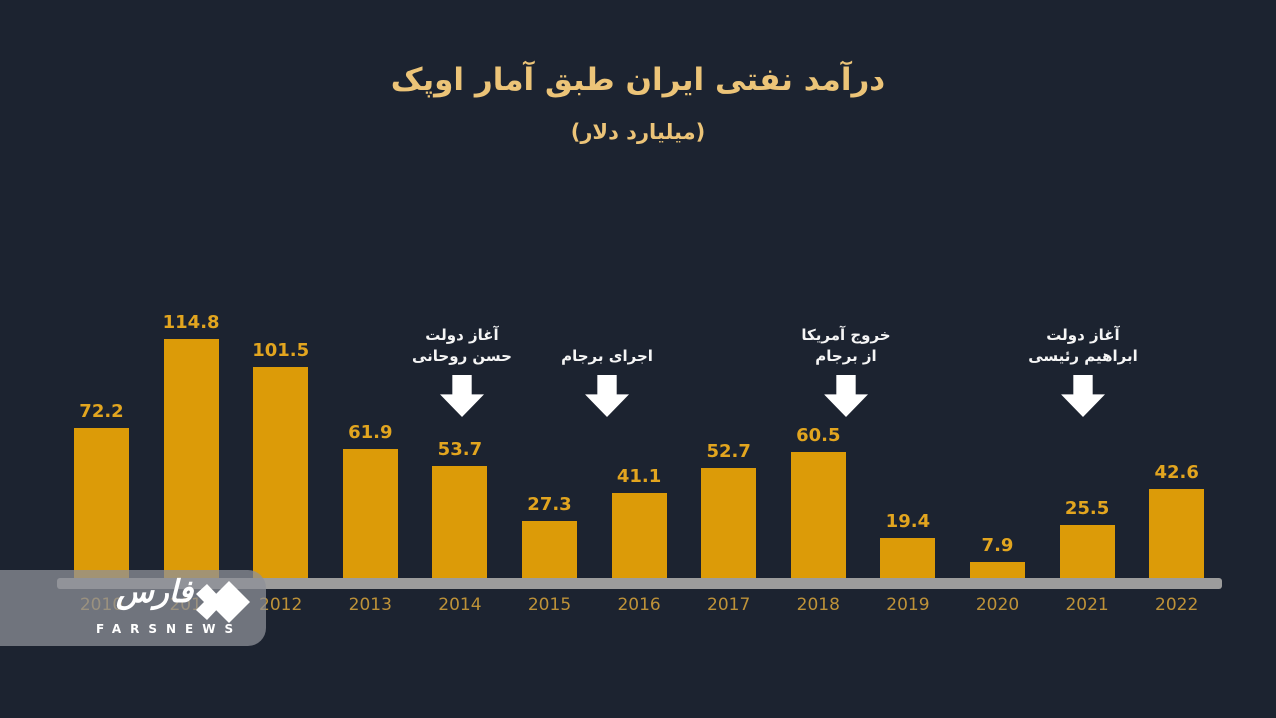 Image resolution: width=1276 pixels, height=718 pixels. Describe the element at coordinates (997, 605) in the screenshot. I see `year-label: 2020` at that location.